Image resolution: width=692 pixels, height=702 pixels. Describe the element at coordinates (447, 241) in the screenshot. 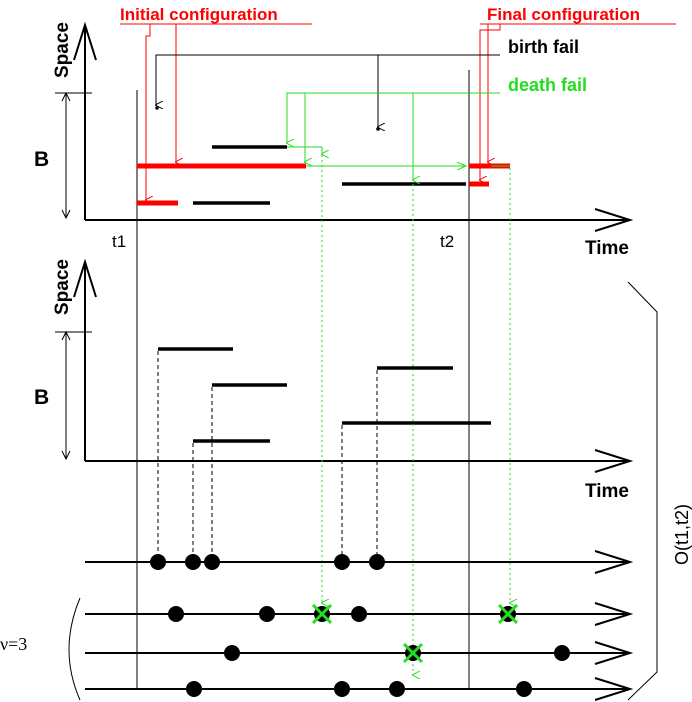

I see `t2-label: t2` at that location.